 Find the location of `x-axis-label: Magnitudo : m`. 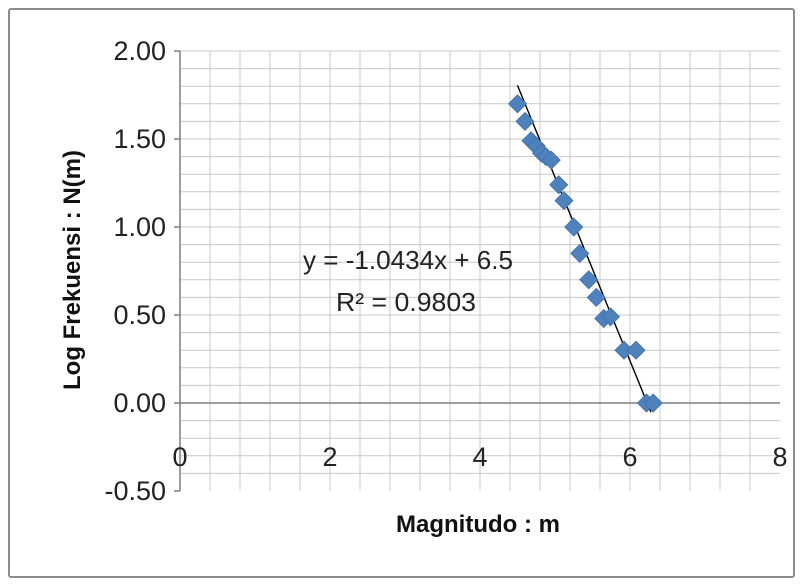

x-axis-label: Magnitudo : m is located at coordinates (478, 524).